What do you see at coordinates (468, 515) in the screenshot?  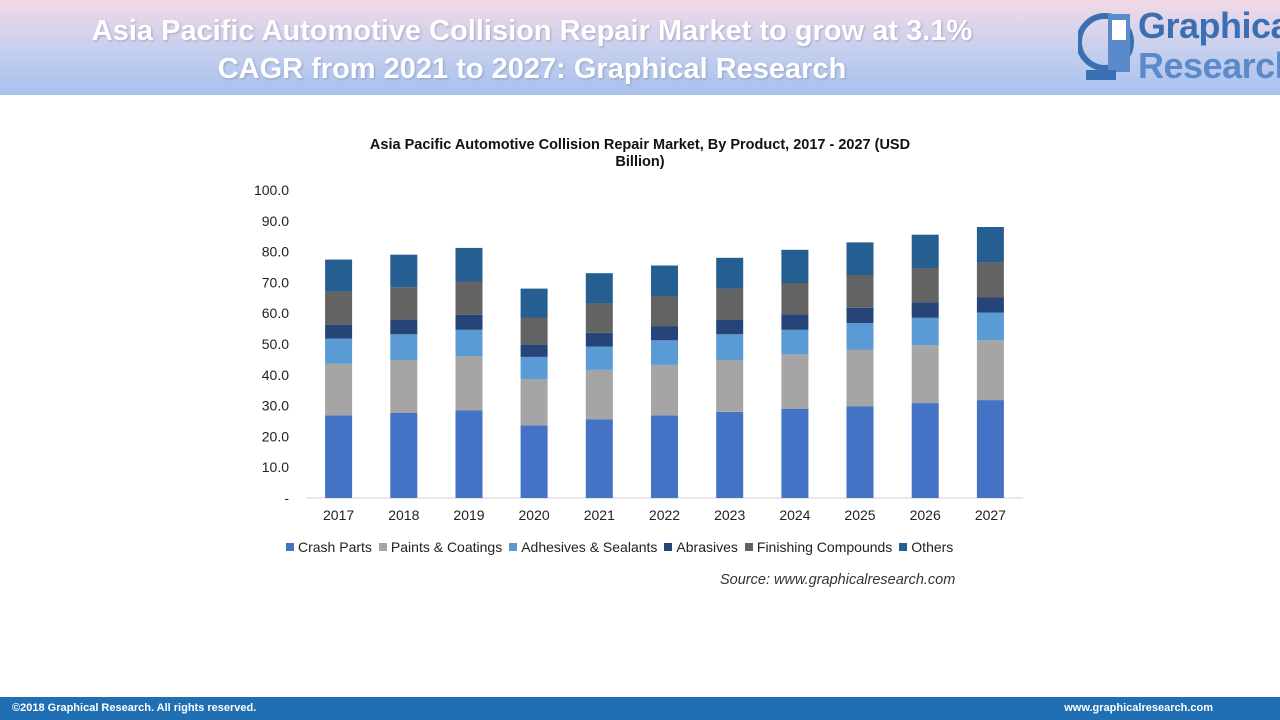 I see `x-tick-label: 2019` at bounding box center [468, 515].